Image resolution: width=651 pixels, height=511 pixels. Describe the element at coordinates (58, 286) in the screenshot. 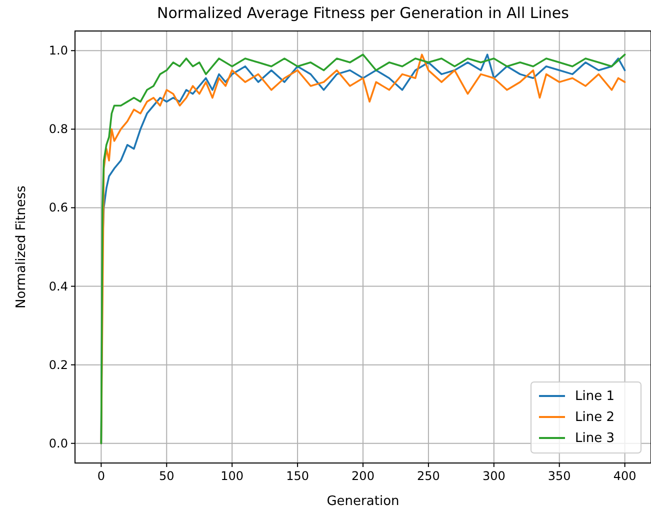

I see `y-tick-label: 0.4` at that location.